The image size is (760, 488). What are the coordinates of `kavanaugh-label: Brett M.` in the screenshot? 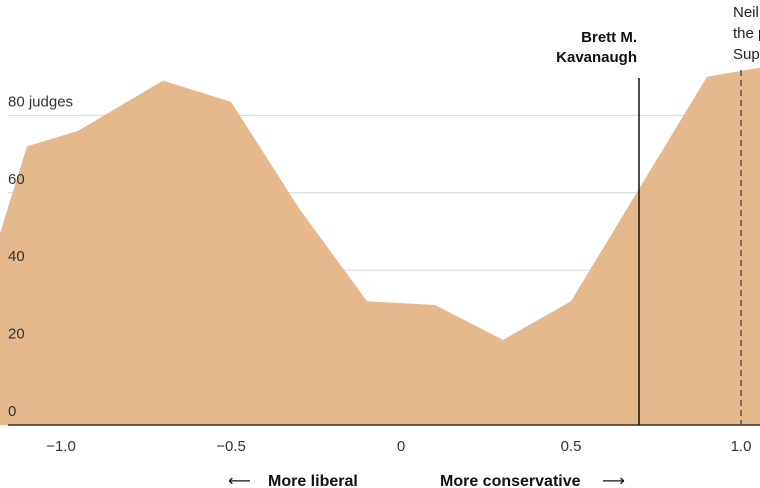 It's located at (609, 37).